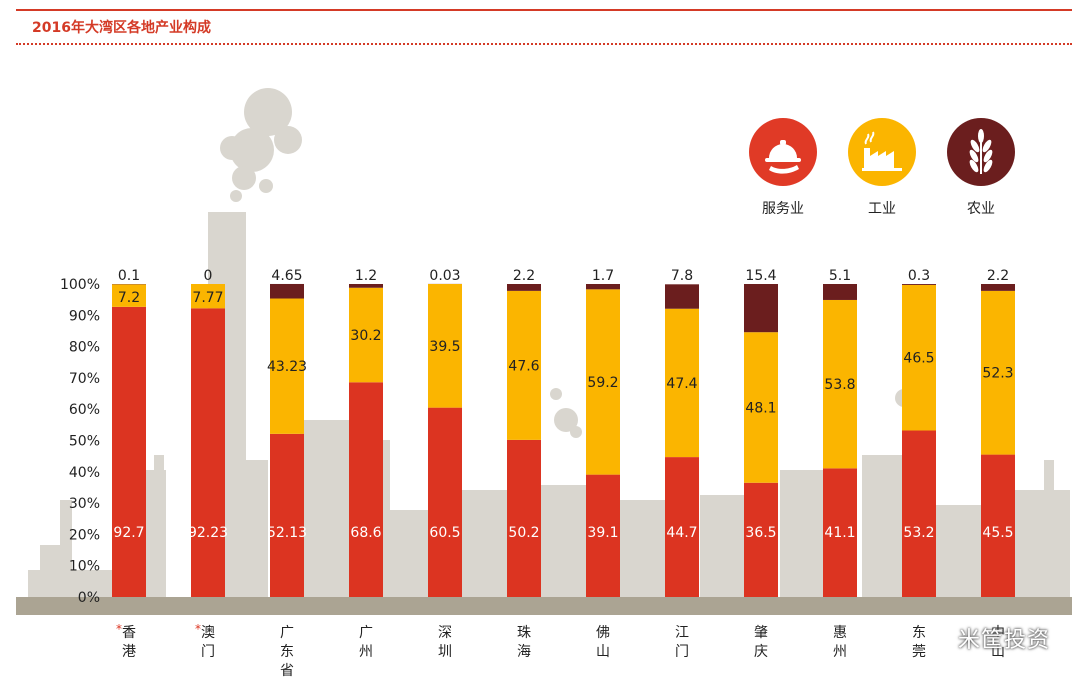 This screenshot has height=686, width=1080. What do you see at coordinates (366, 276) in the screenshot?
I see `data-label-agriculture: 1.2` at bounding box center [366, 276].